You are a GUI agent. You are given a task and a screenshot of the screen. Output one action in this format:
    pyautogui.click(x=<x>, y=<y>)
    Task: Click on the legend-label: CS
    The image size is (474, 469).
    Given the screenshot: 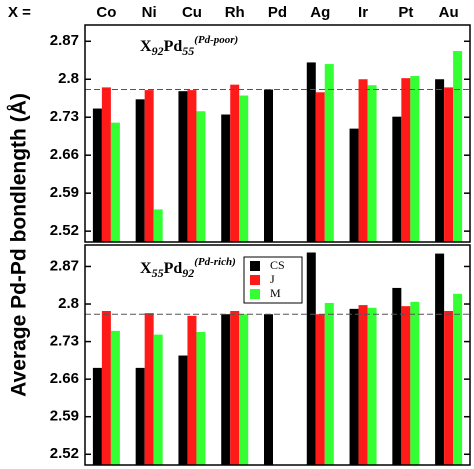 What is the action you would take?
    pyautogui.click(x=277, y=265)
    